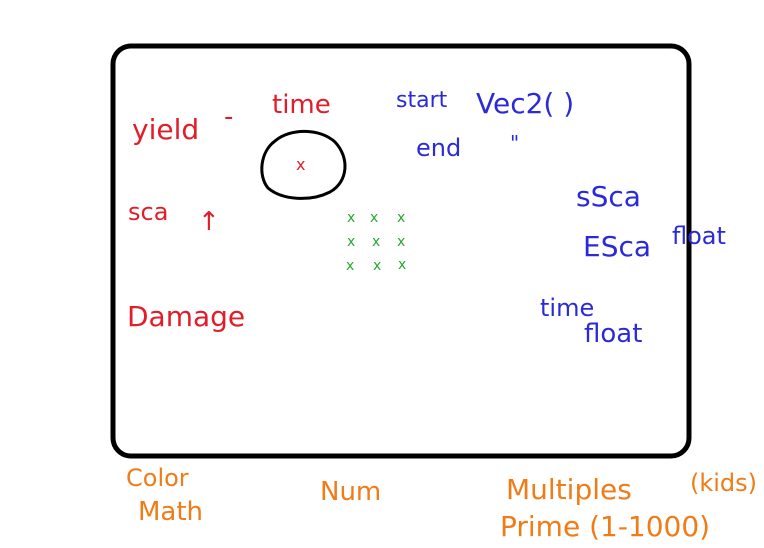 Image resolution: width=764 pixels, height=548 pixels. What do you see at coordinates (209, 222) in the screenshot?
I see `note-up-arrow: ↑` at bounding box center [209, 222].